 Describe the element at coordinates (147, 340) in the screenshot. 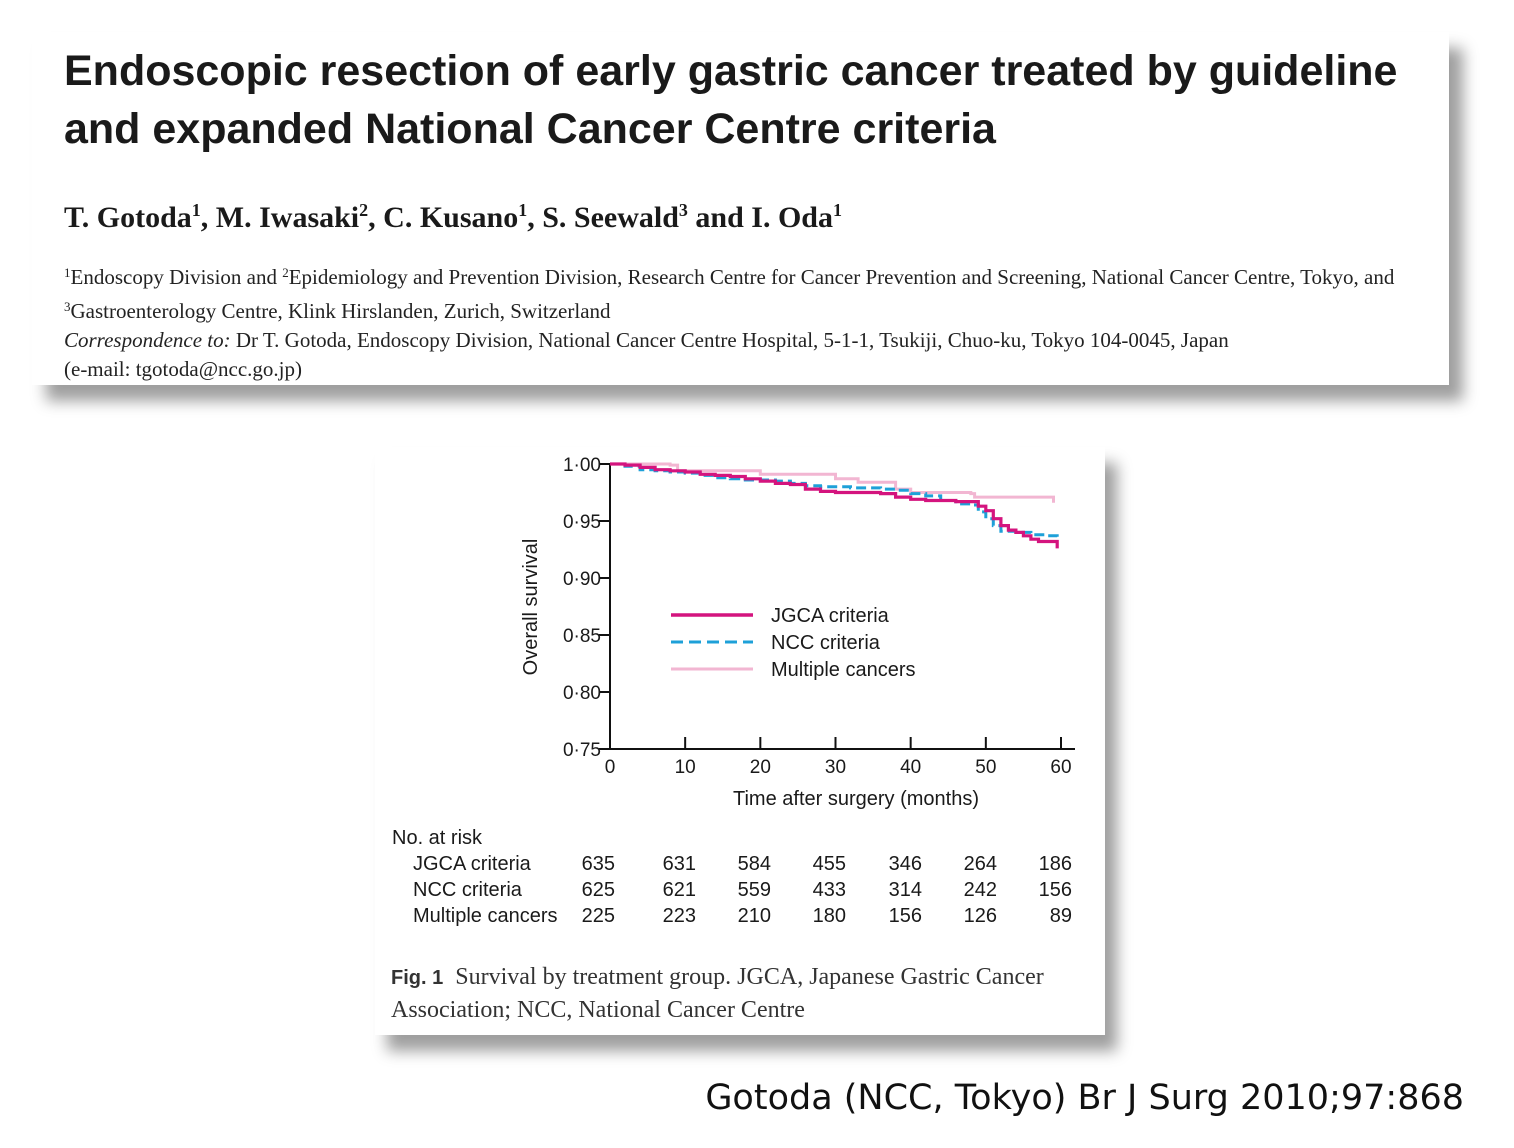

I see `correspondence-label: Correspondence to:` at that location.